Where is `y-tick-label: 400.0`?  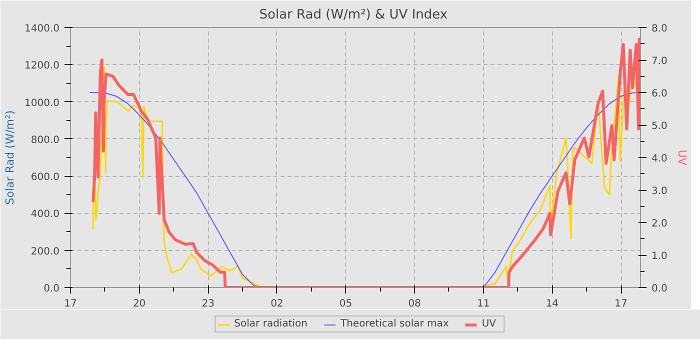 y-tick-label: 400.0 is located at coordinates (45, 214).